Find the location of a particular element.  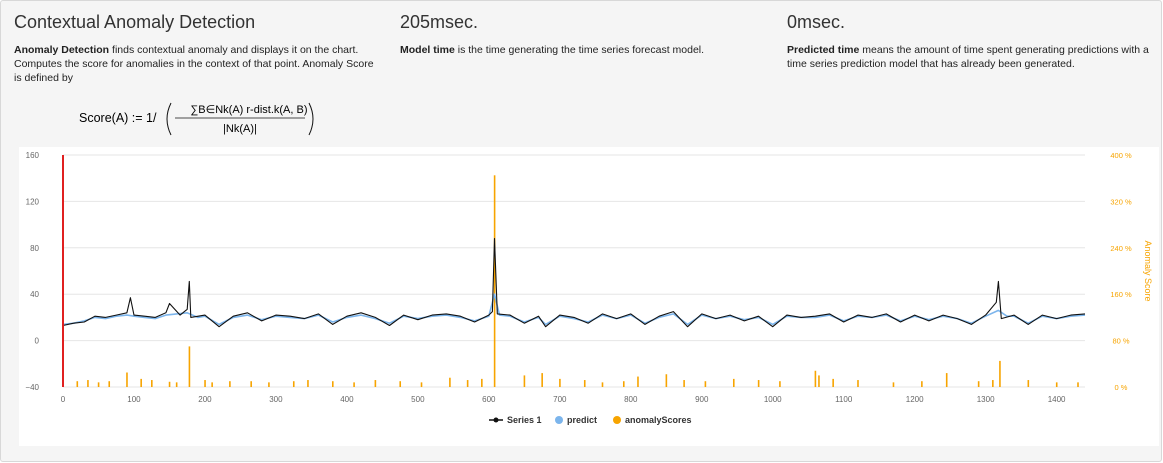

y-tick-label: 40 is located at coordinates (34, 294).